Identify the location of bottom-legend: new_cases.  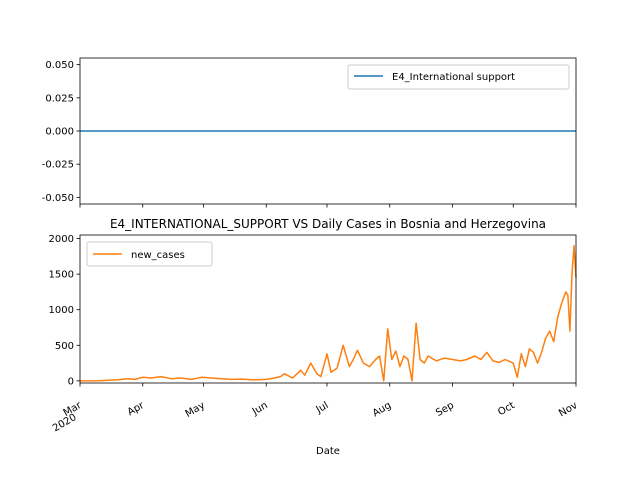
(149, 254).